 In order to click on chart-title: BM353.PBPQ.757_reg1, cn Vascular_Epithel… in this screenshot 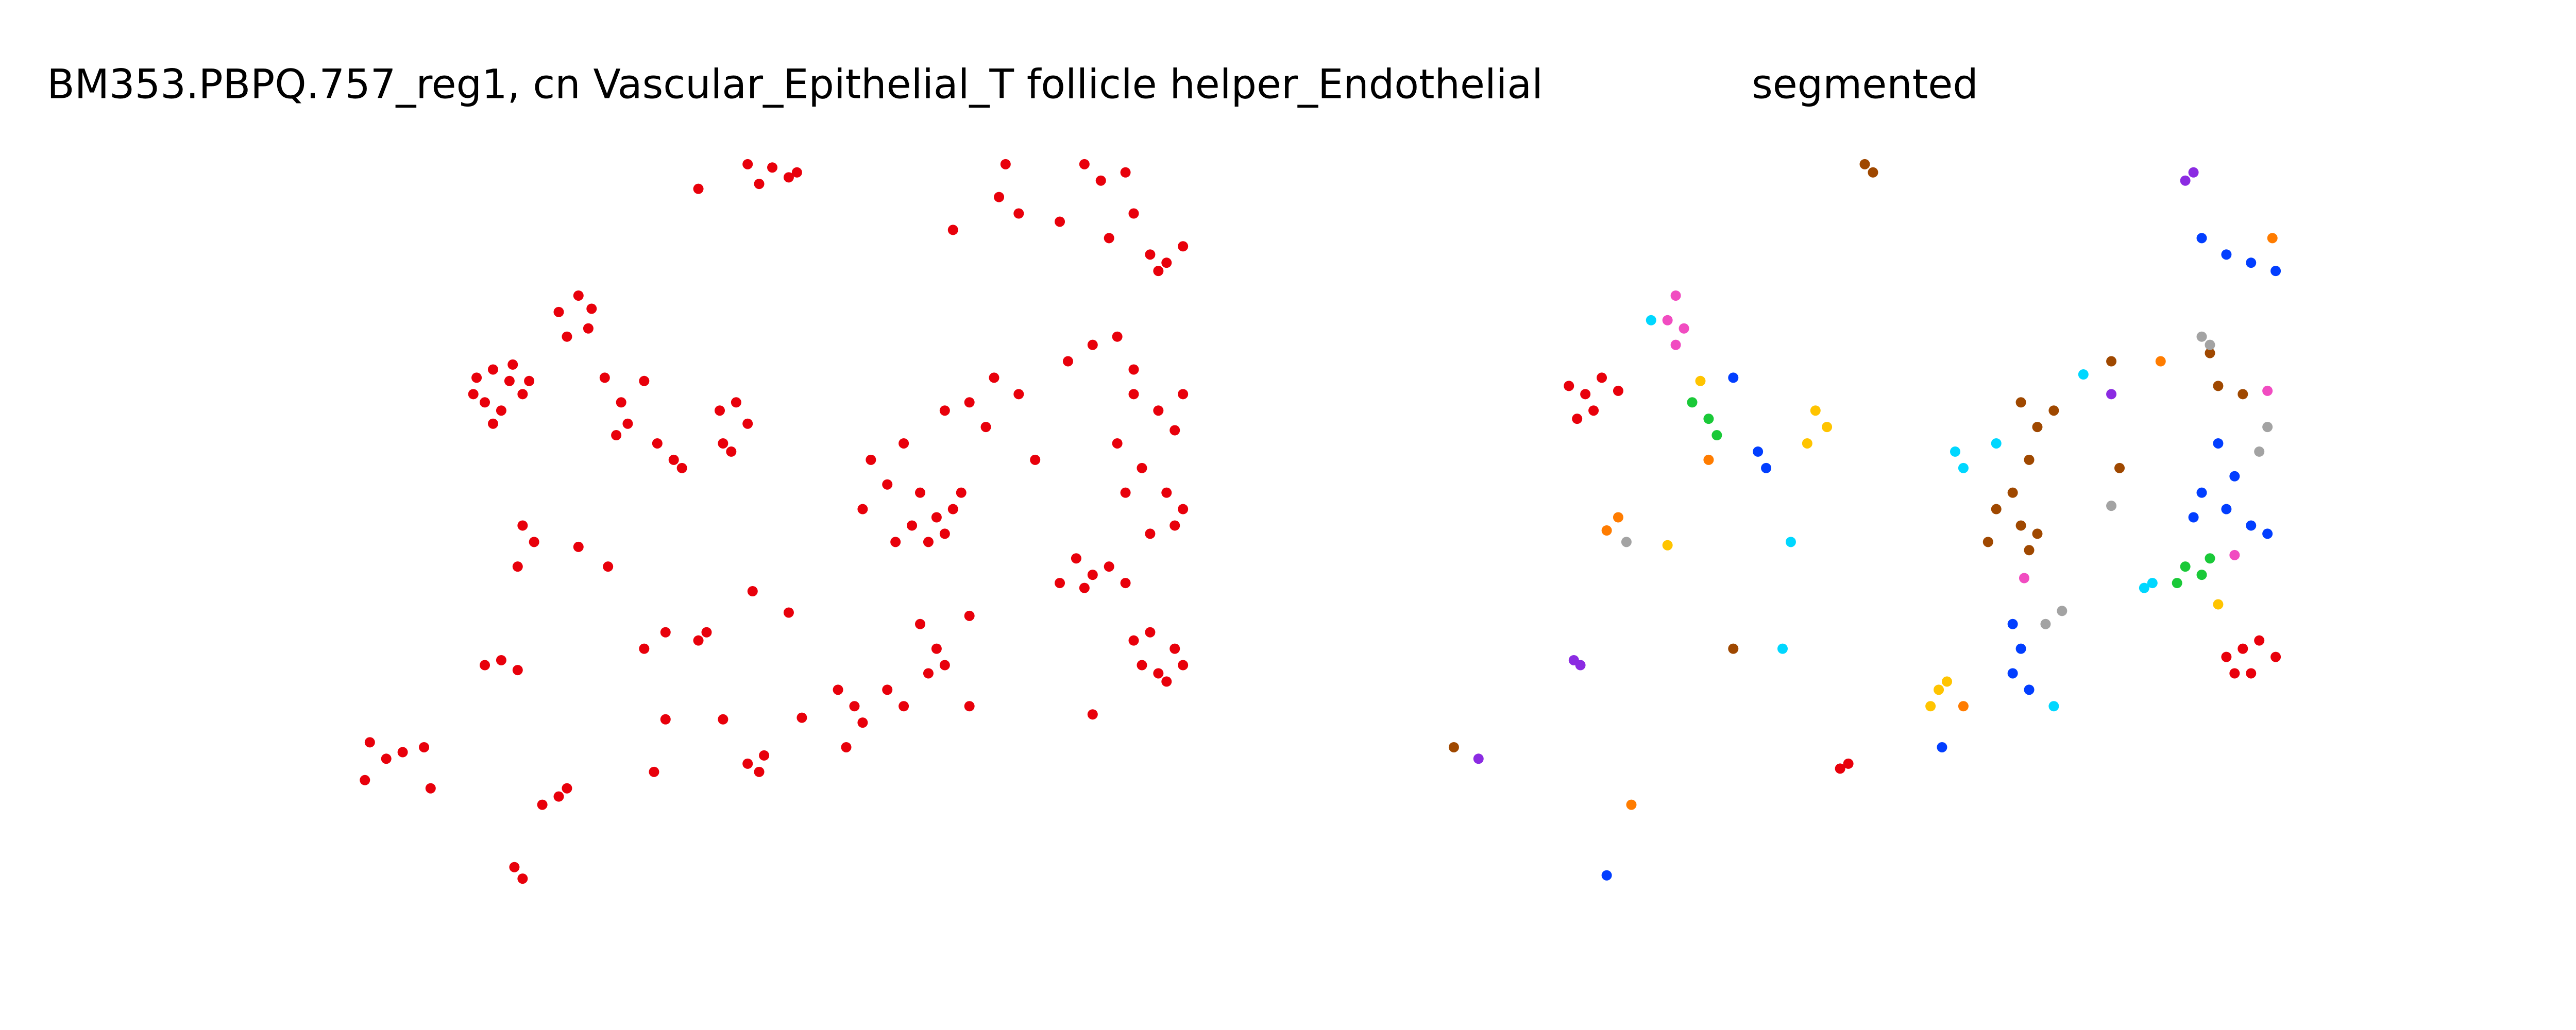, I will do `click(795, 84)`.